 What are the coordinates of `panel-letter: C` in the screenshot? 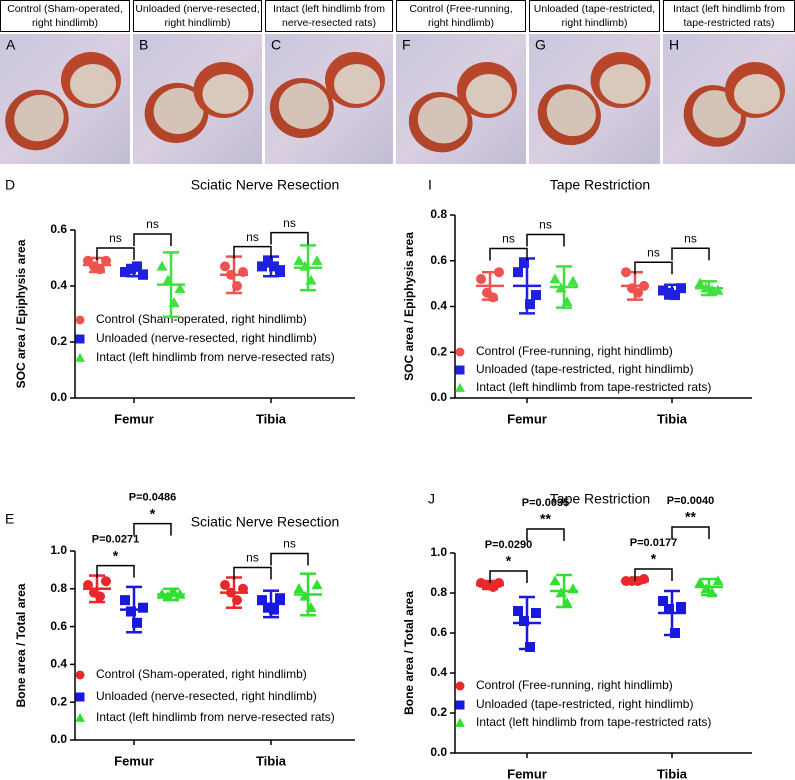 It's located at (276, 45).